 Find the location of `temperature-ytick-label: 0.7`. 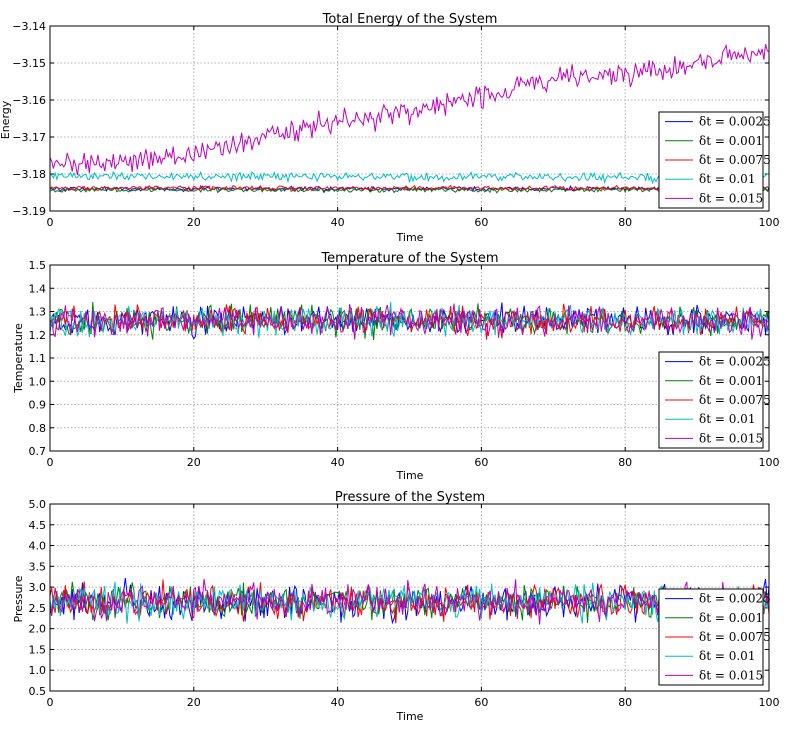

temperature-ytick-label: 0.7 is located at coordinates (38, 451).